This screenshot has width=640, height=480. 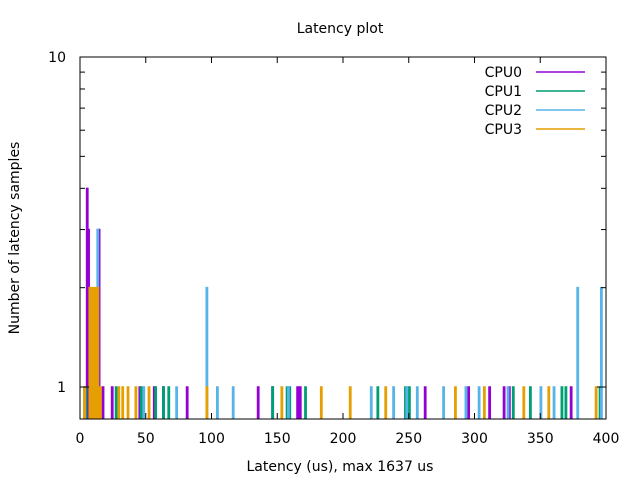 What do you see at coordinates (211, 439) in the screenshot?
I see `x-tick-label: 100` at bounding box center [211, 439].